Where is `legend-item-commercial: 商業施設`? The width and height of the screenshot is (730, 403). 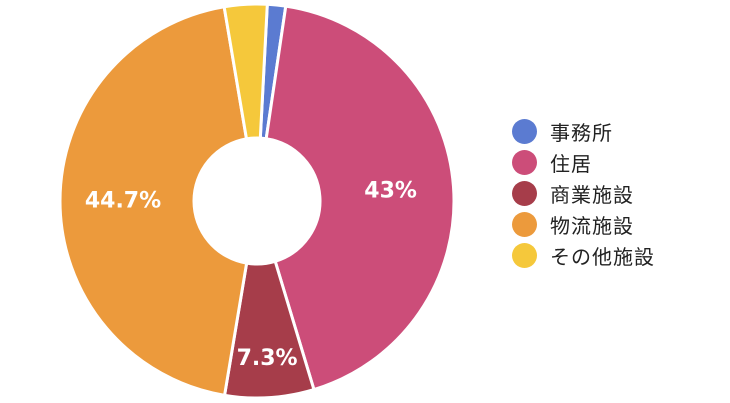 legend-item-commercial: 商業施設 is located at coordinates (583, 193).